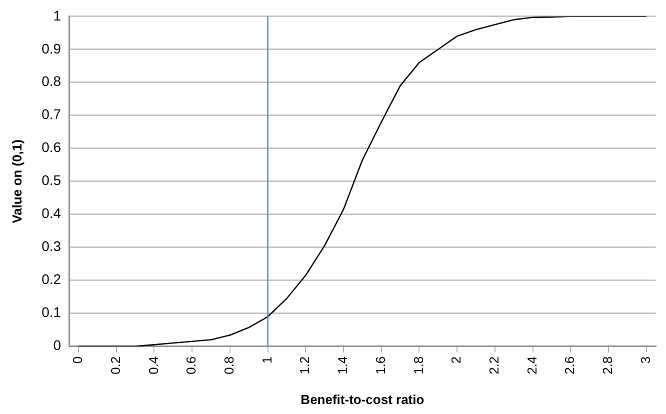 This screenshot has height=414, width=666. Describe the element at coordinates (342, 365) in the screenshot. I see `x-tick-label: 1.4` at that location.